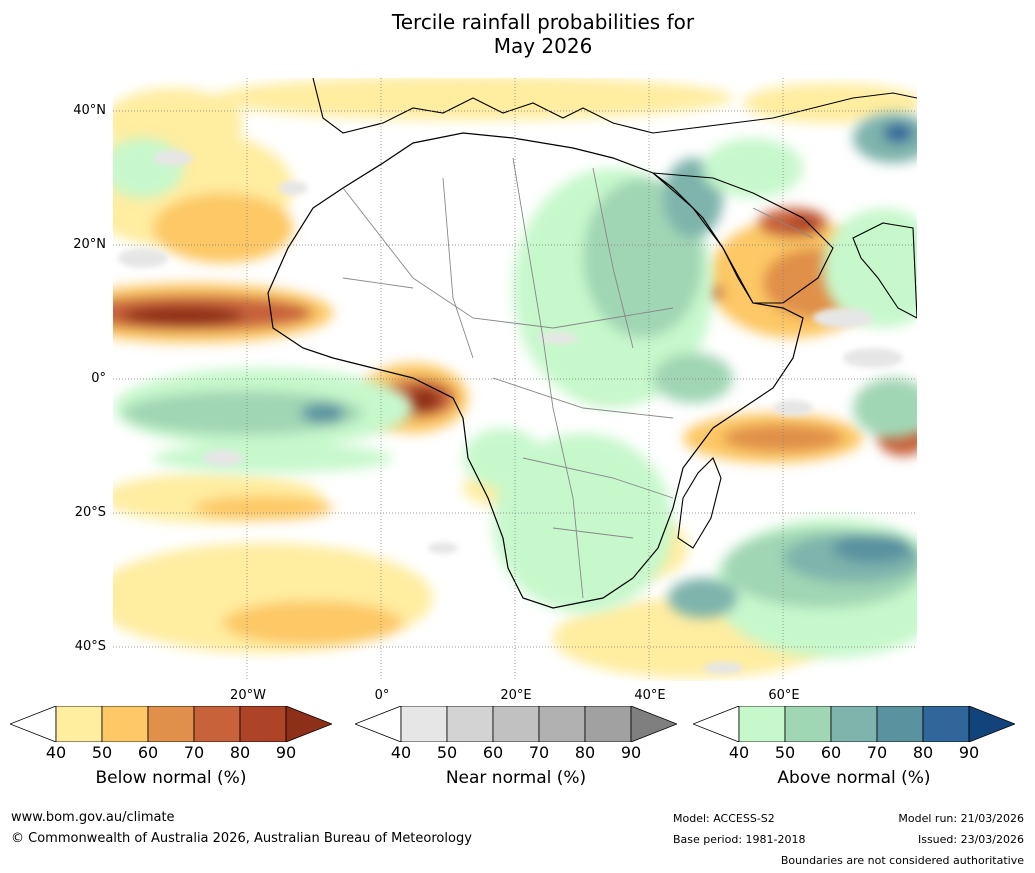 This screenshot has height=873, width=1035. I want to click on colorbar-near-lower-extension, so click(378, 724).